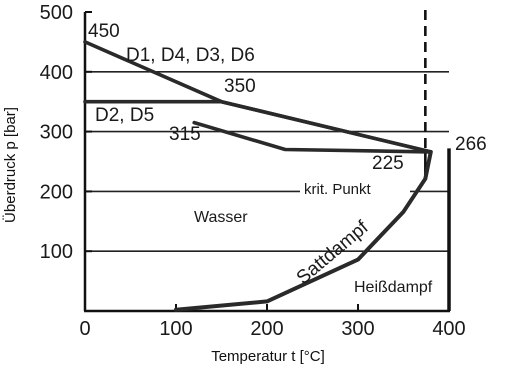  Describe the element at coordinates (448, 329) in the screenshot. I see `x-tick-label-400: 400` at that location.